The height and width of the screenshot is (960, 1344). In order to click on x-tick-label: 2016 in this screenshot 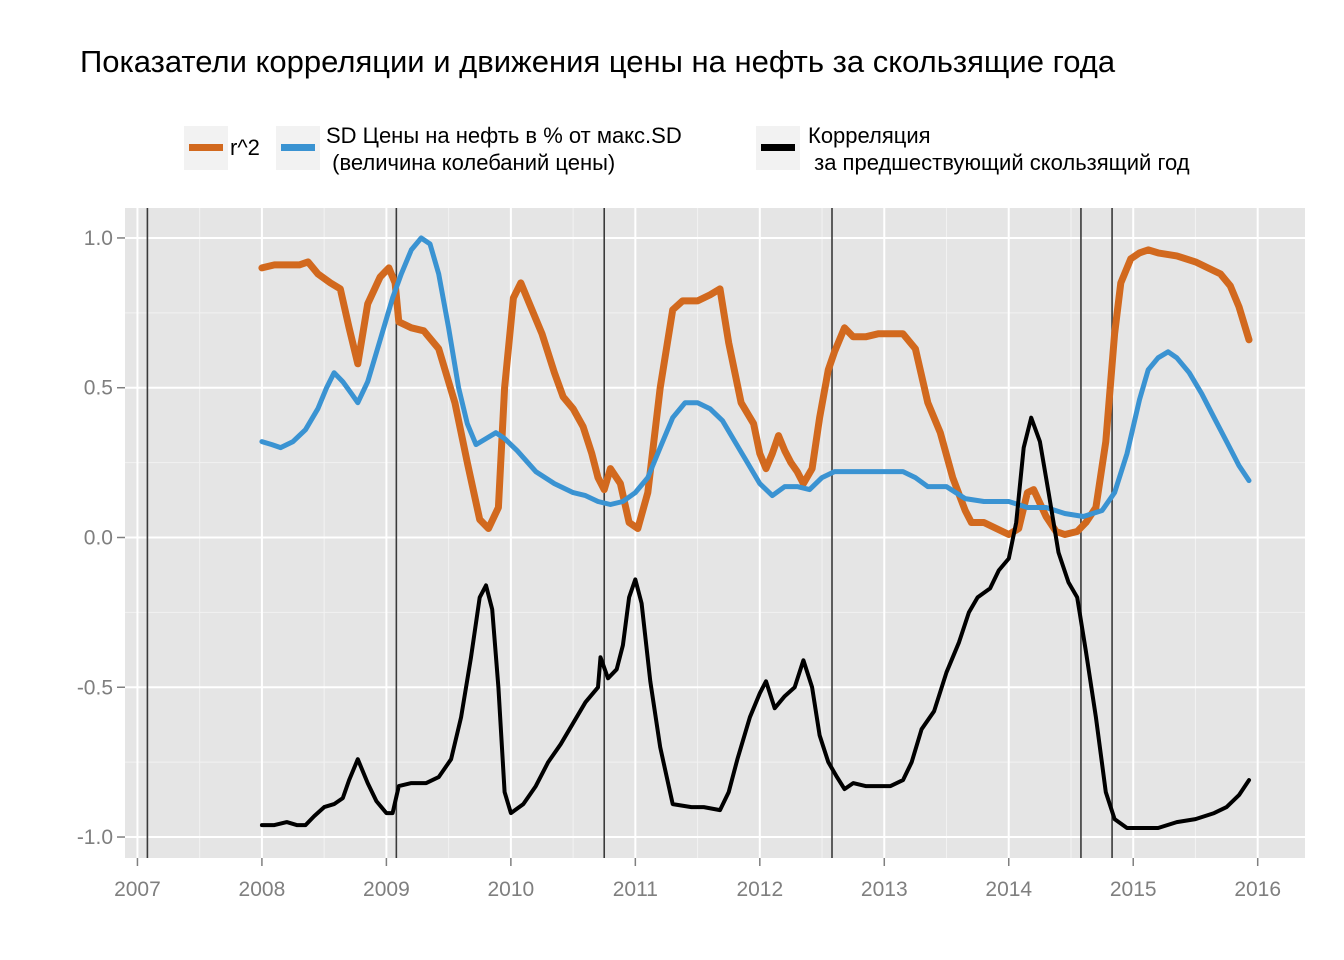, I will do `click(1257, 889)`.